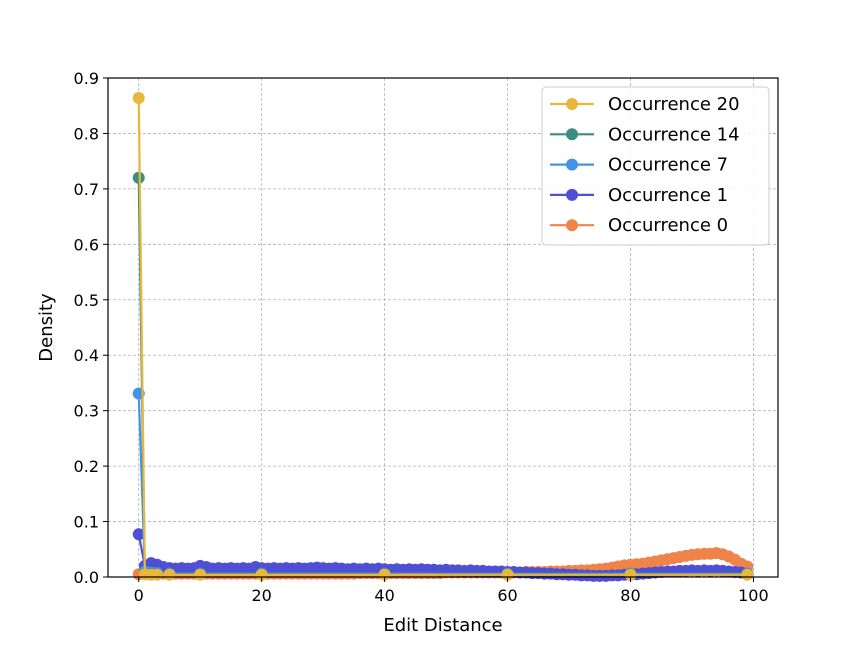 The height and width of the screenshot is (648, 863). I want to click on x-tick-label: 40, so click(384, 595).